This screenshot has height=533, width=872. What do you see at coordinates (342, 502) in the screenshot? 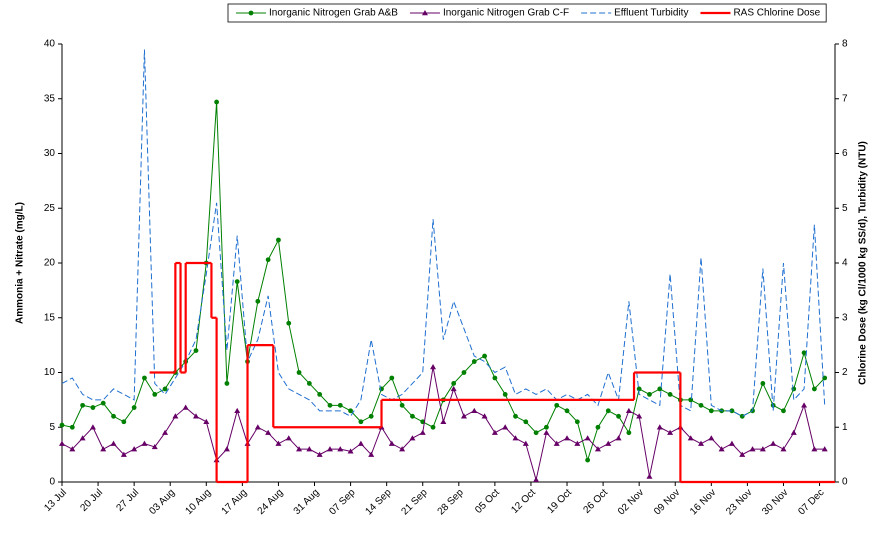
I see `x-tick-label: 07 Sep` at bounding box center [342, 502].